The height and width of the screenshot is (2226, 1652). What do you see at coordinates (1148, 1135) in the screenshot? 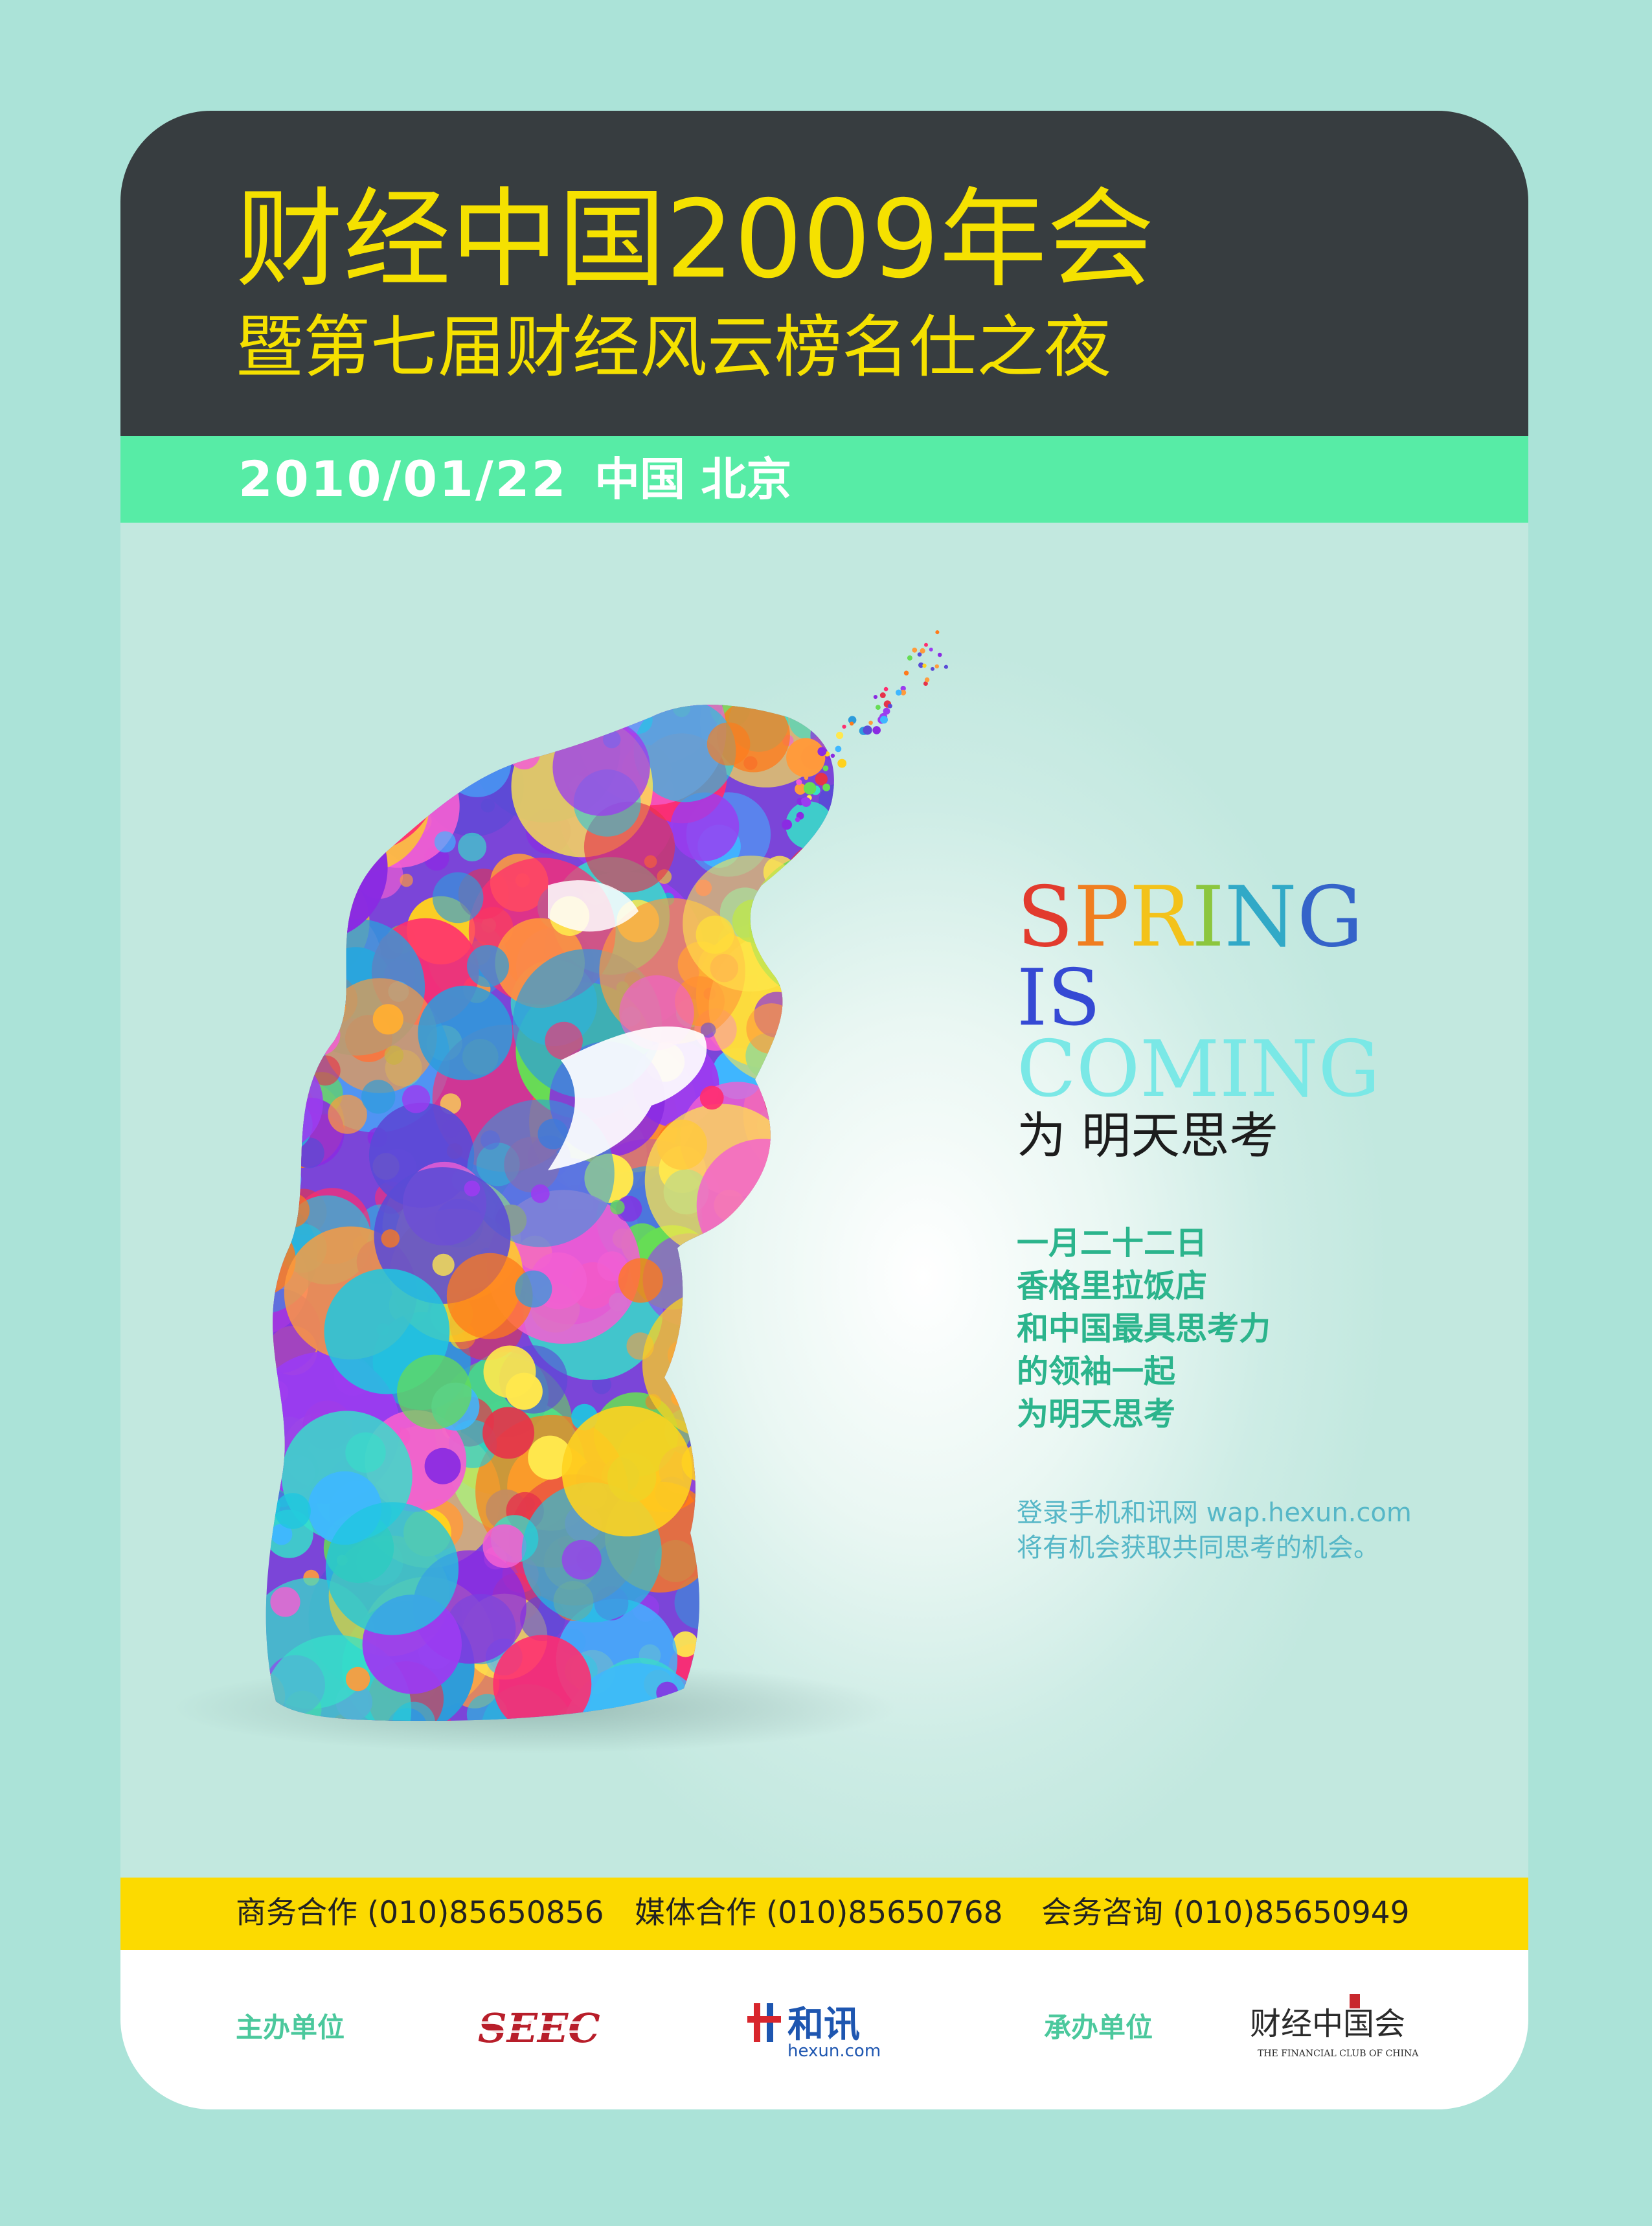
I see `tagline: 为 明天思考` at bounding box center [1148, 1135].